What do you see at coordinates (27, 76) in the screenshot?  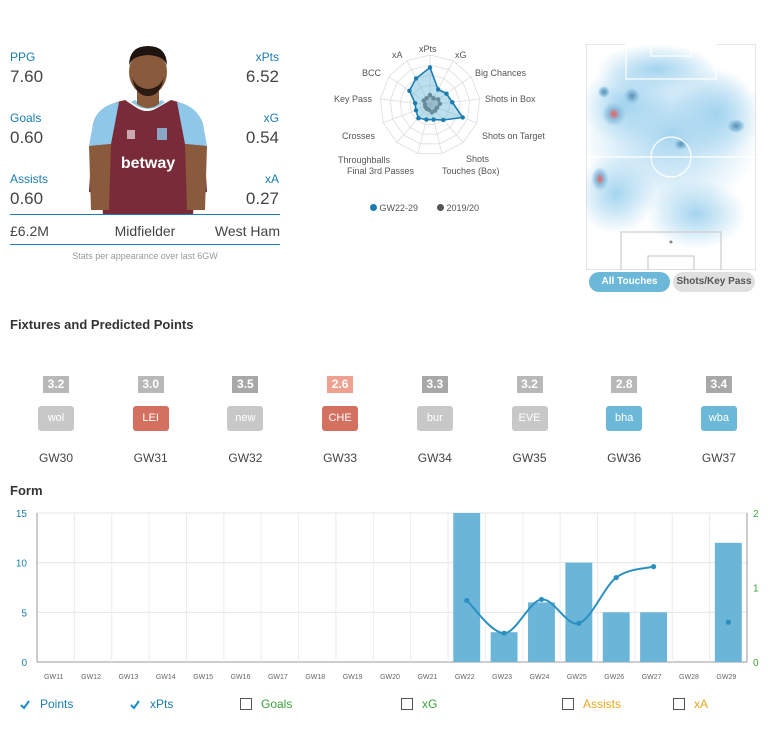 I see `ppg-value: 7.60` at bounding box center [27, 76].